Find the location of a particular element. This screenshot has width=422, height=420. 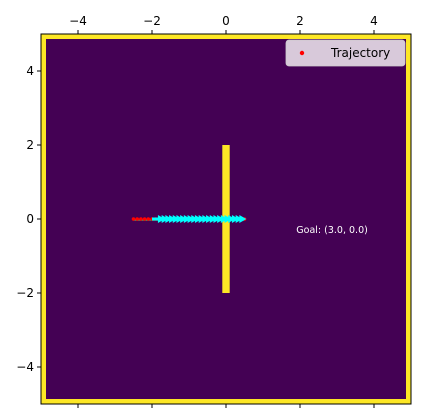

y-tick-label: −2 is located at coordinates (25, 293).